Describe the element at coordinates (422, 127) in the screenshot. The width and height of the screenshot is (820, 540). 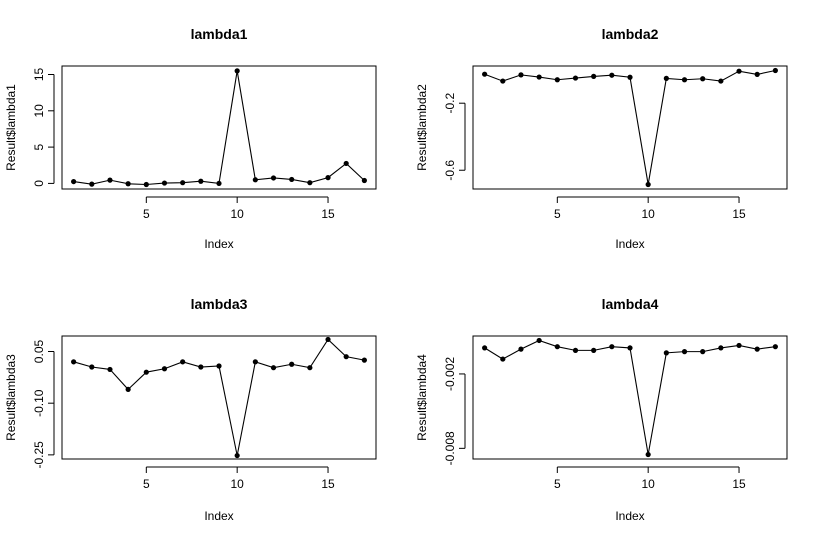
I see `y-axis-title: Result$lambda2` at that location.